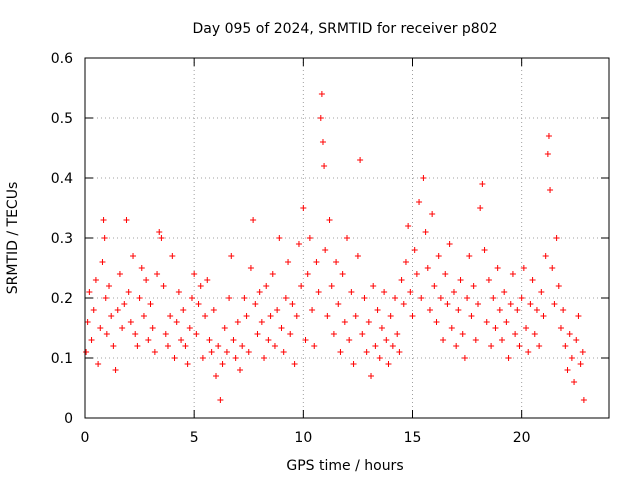  What do you see at coordinates (68, 419) in the screenshot?
I see `y-tick-label: 0` at bounding box center [68, 419].